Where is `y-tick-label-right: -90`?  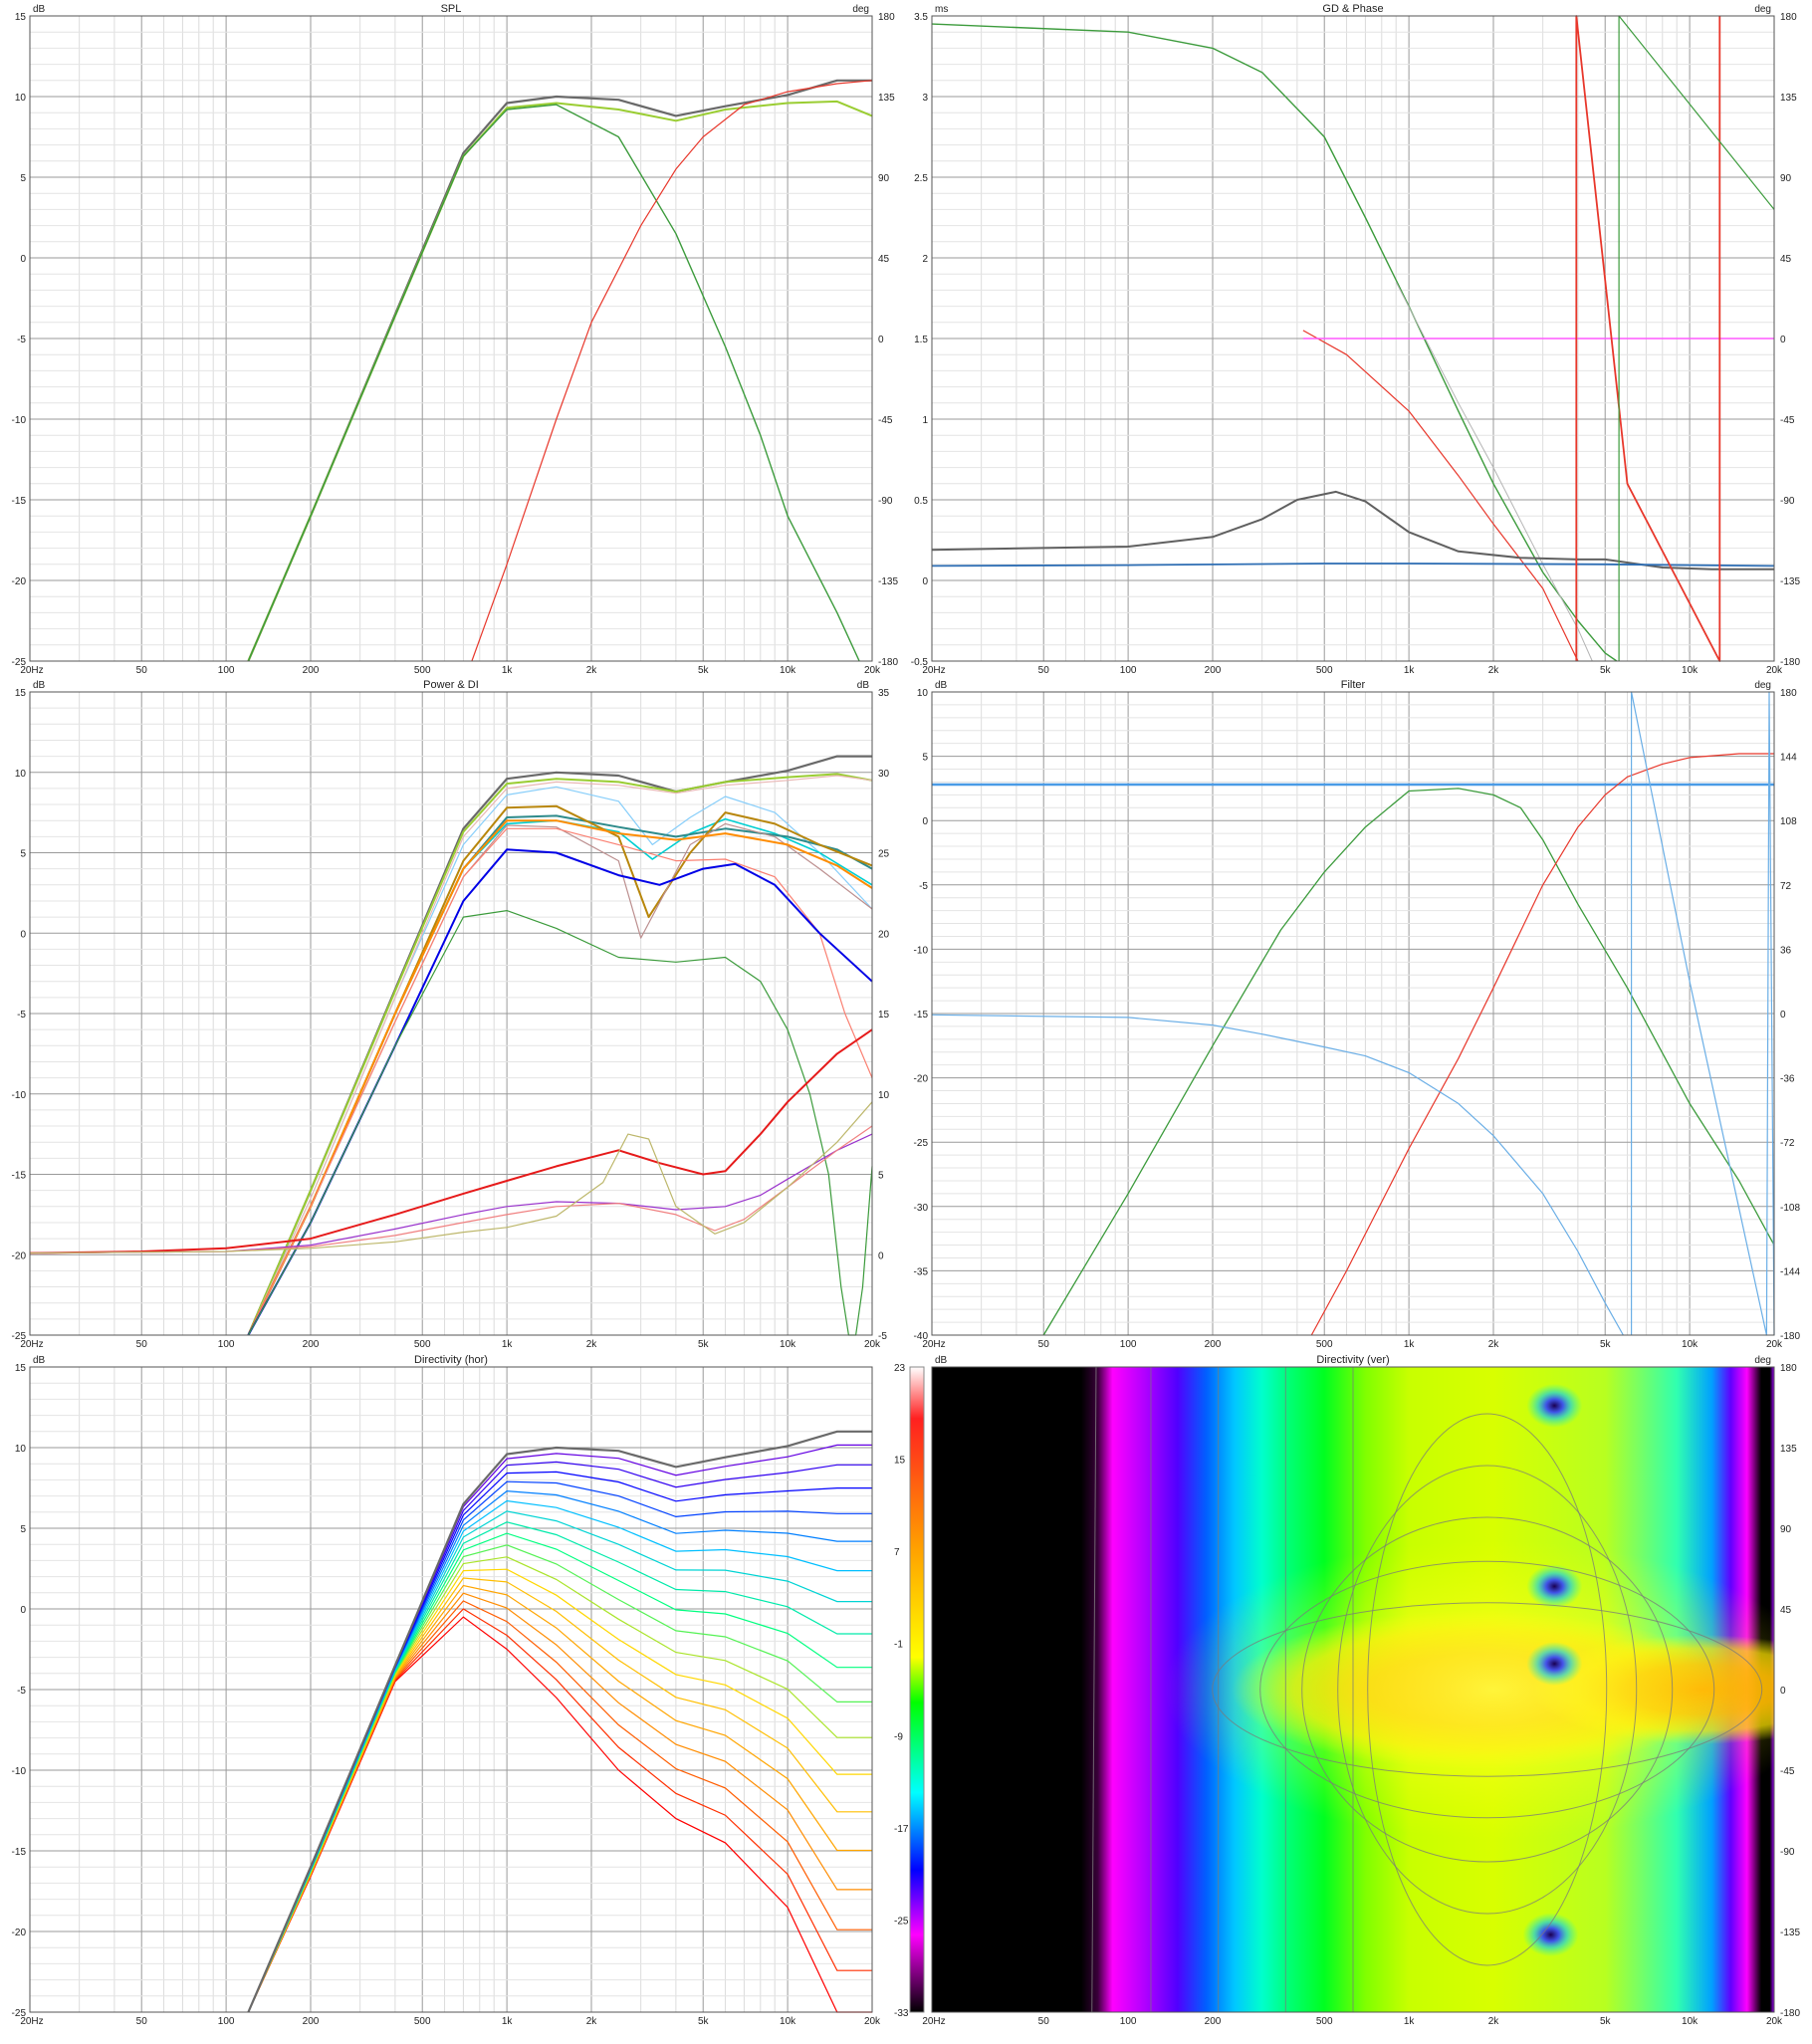 y-tick-label-right: -90 is located at coordinates (1787, 502).